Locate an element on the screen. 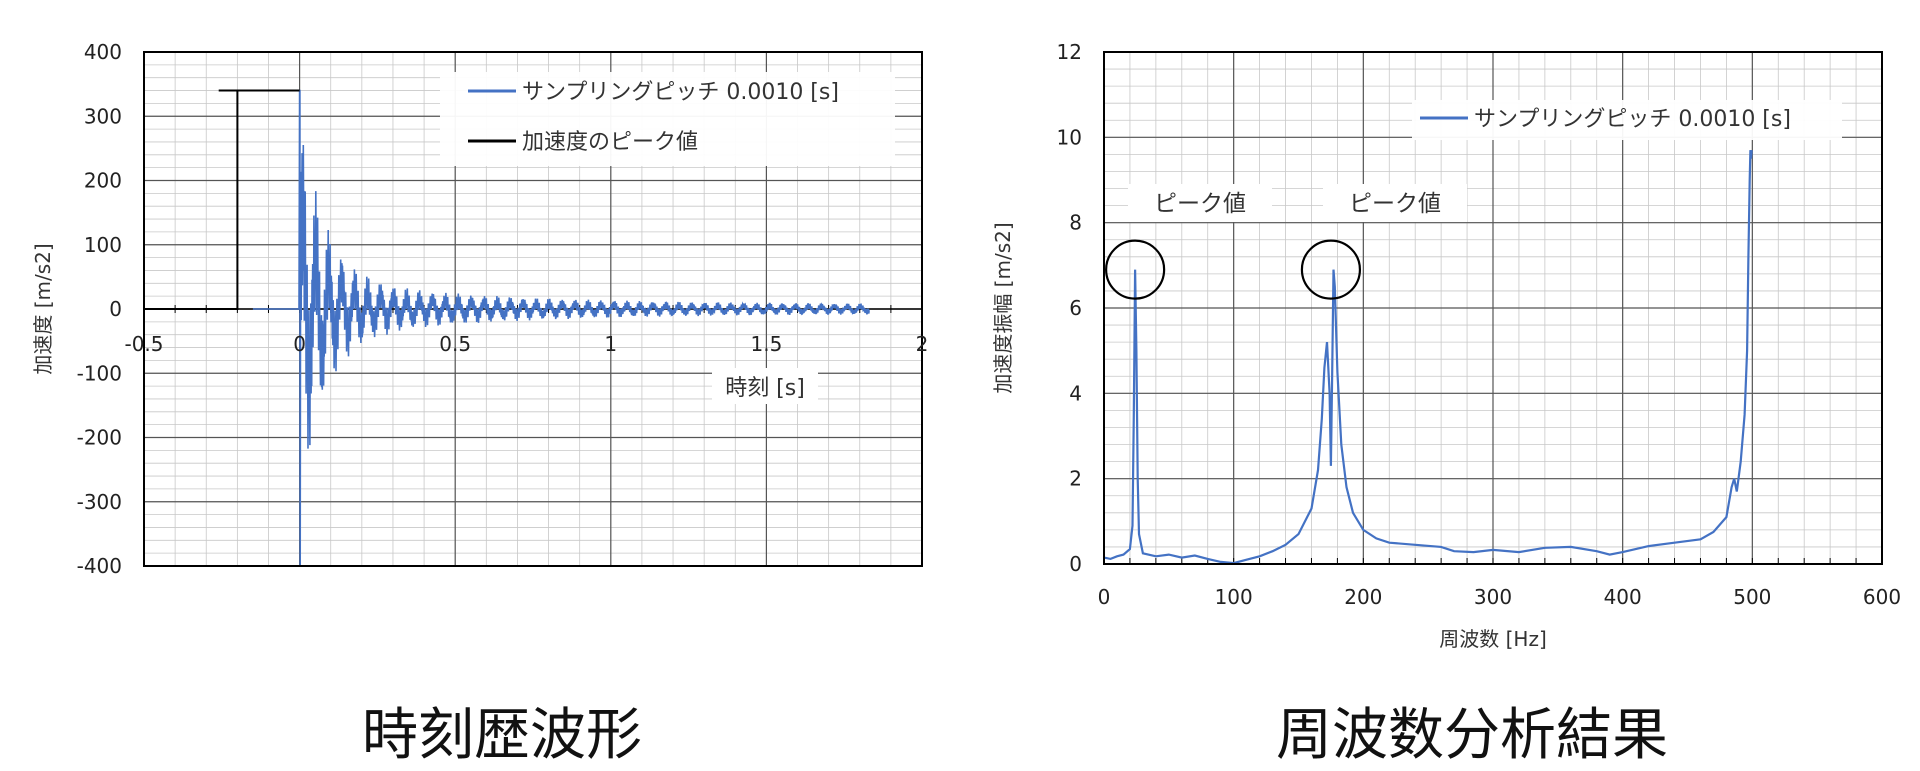  time-history-caption: 時刻歴波形 is located at coordinates (502, 735).